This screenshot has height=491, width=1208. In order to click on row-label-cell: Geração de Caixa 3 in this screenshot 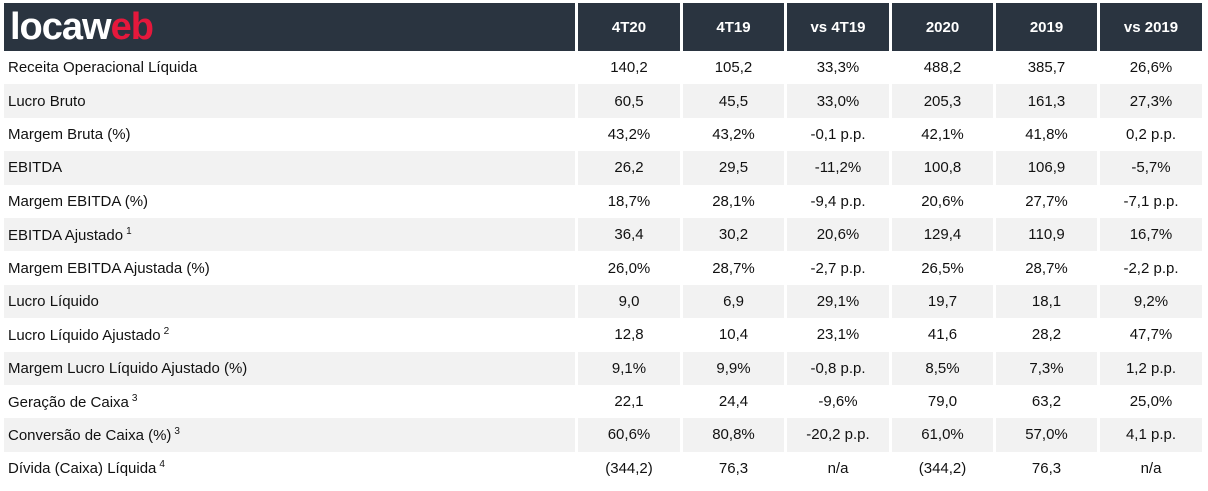, I will do `click(291, 401)`.